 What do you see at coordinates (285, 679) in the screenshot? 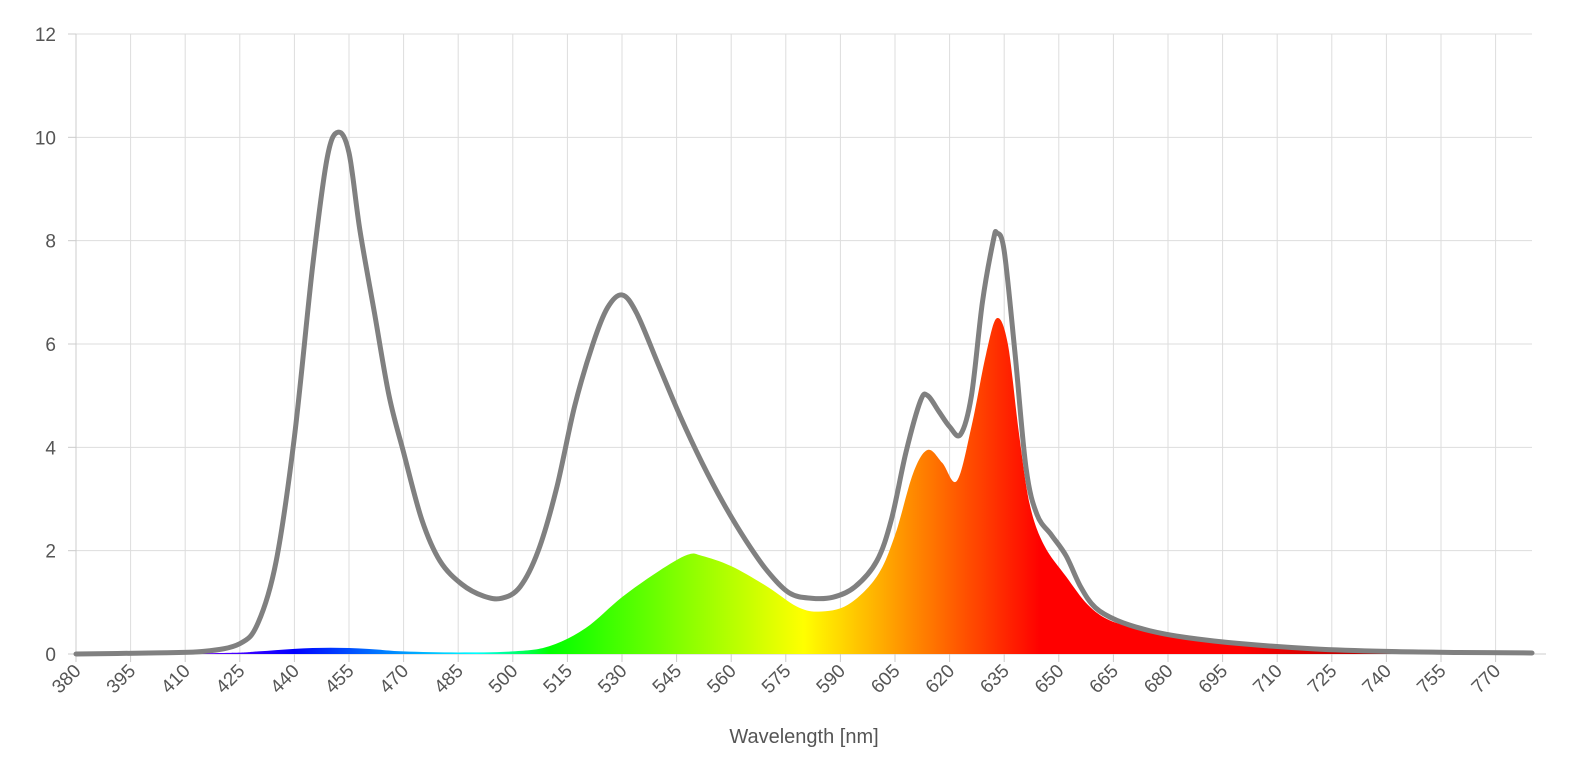
I see `x-tick-label: 440` at bounding box center [285, 679].